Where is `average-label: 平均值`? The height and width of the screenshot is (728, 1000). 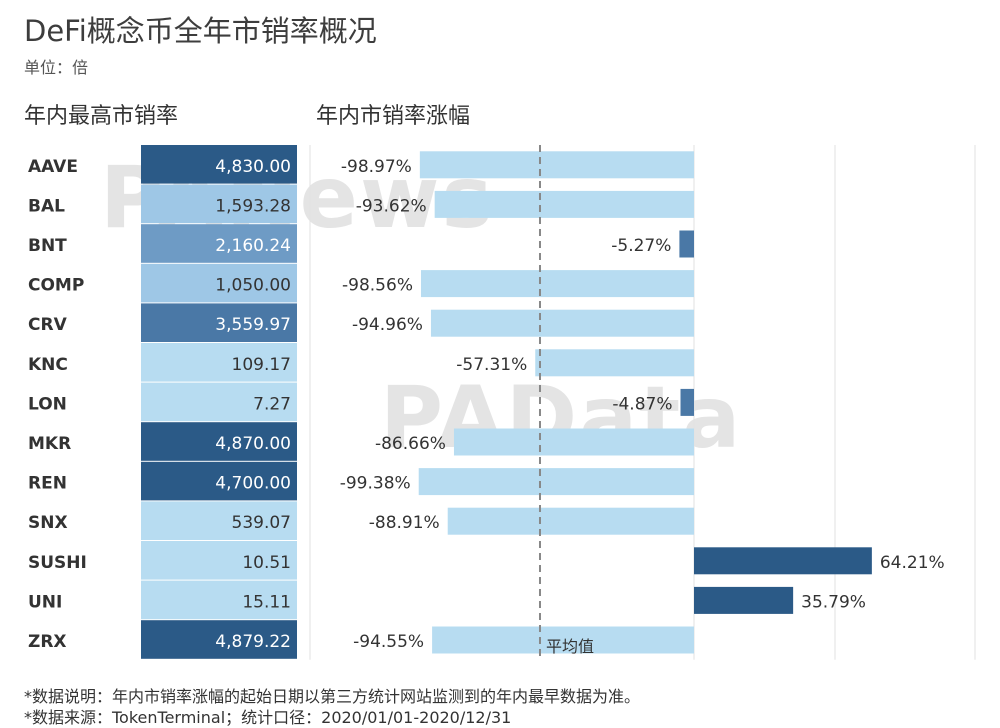 average-label: 平均值 is located at coordinates (570, 646).